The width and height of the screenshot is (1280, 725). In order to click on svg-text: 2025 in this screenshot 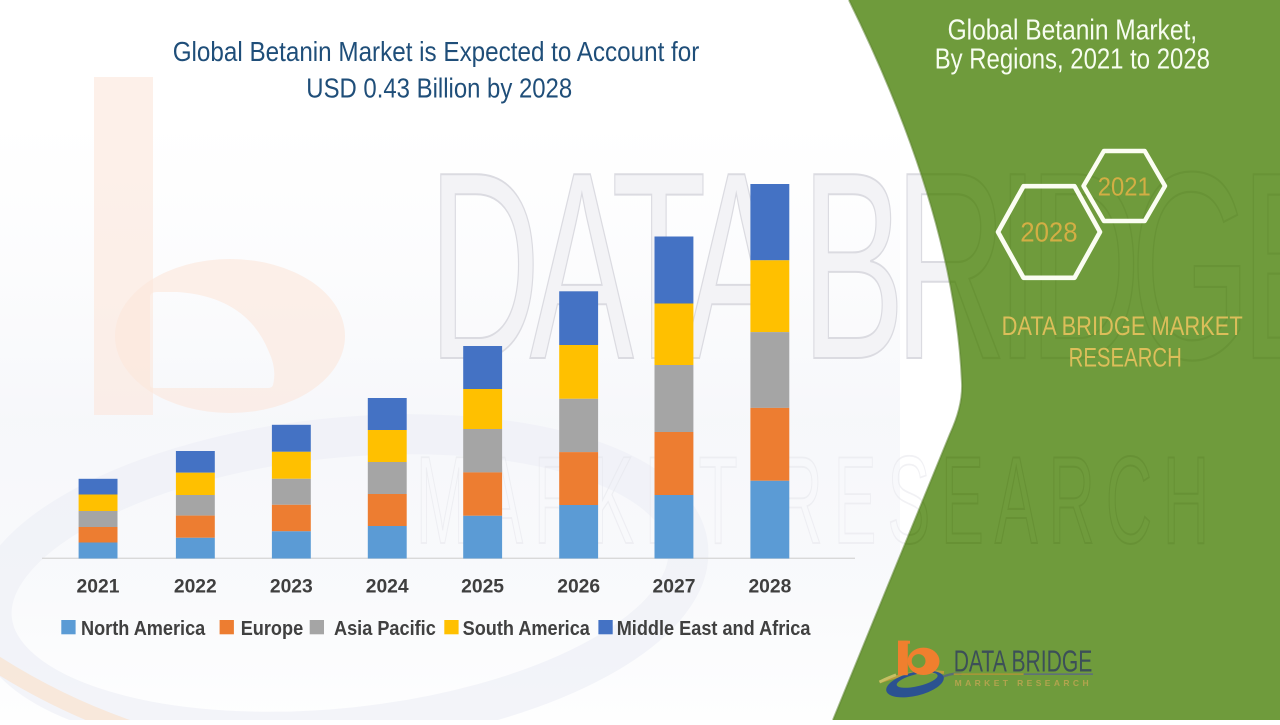, I will do `click(482, 587)`.